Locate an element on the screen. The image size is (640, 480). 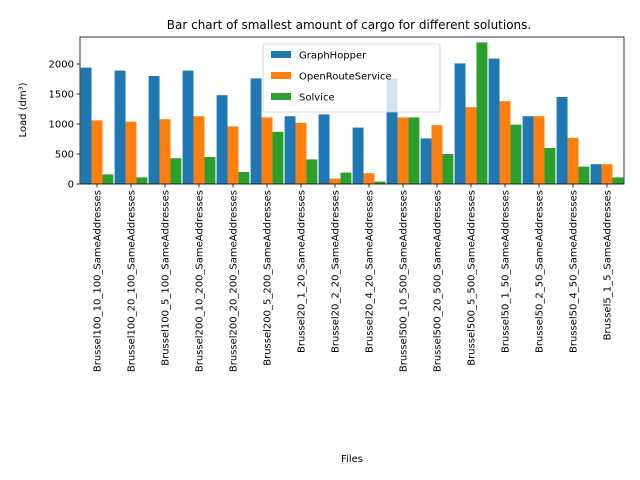
y-tick-label: 2000 is located at coordinates (61, 65).